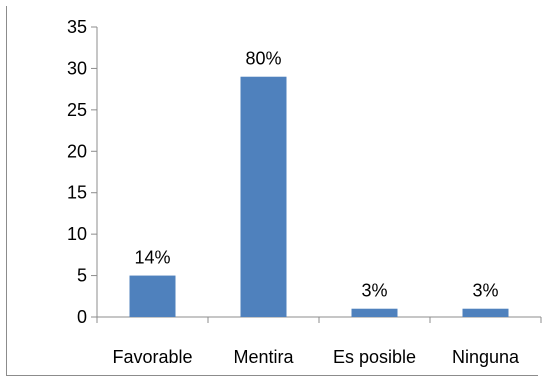 This screenshot has height=382, width=547. What do you see at coordinates (486, 357) in the screenshot?
I see `x-tick-label: Ninguna` at bounding box center [486, 357].